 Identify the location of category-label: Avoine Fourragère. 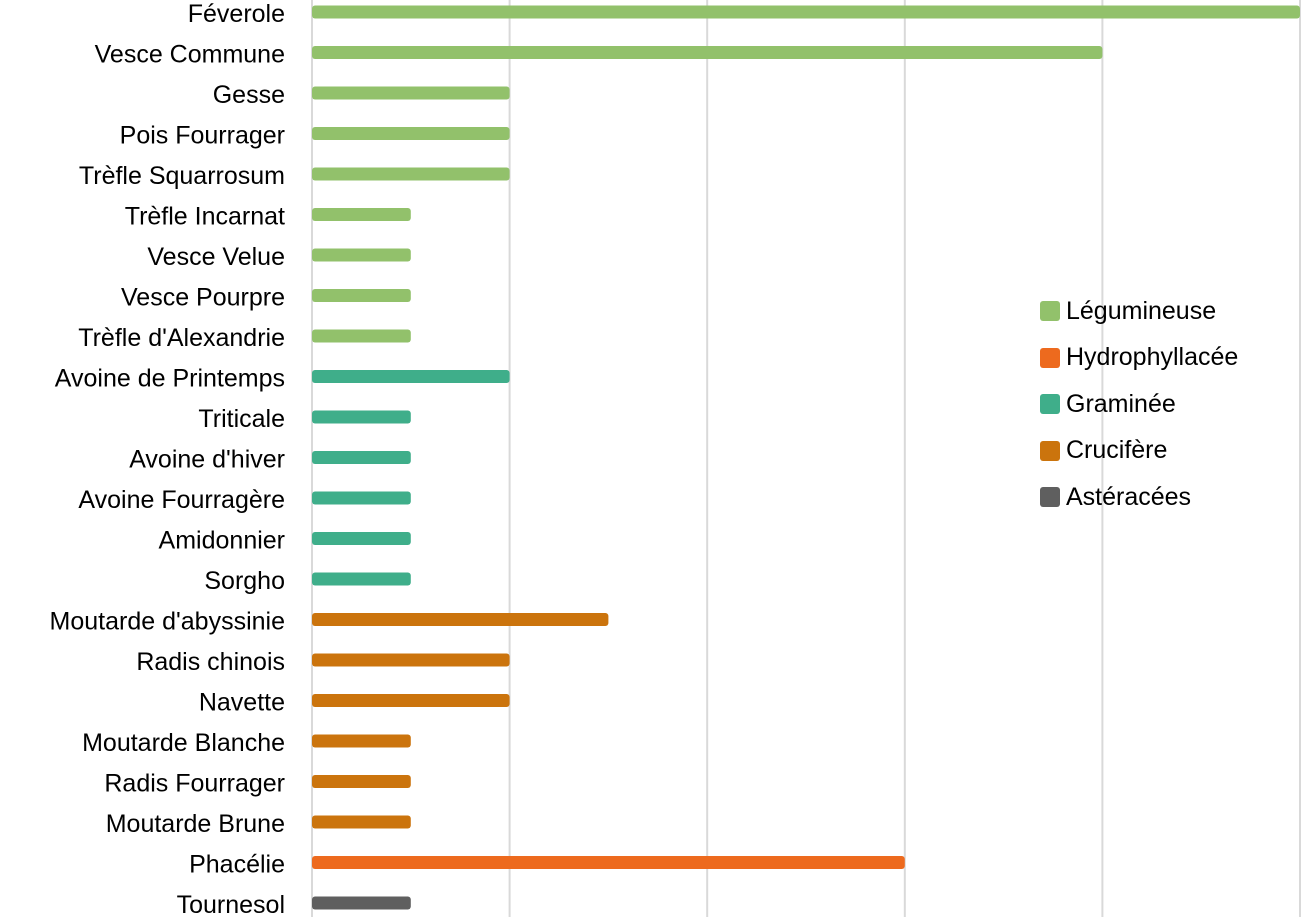
(181, 500).